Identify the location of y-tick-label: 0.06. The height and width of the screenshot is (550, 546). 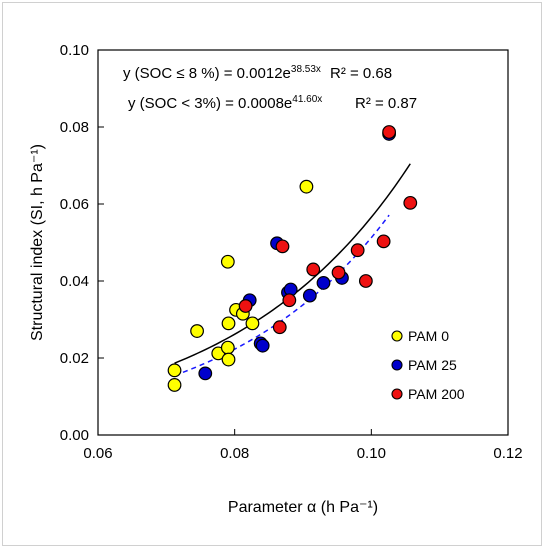
(74, 204).